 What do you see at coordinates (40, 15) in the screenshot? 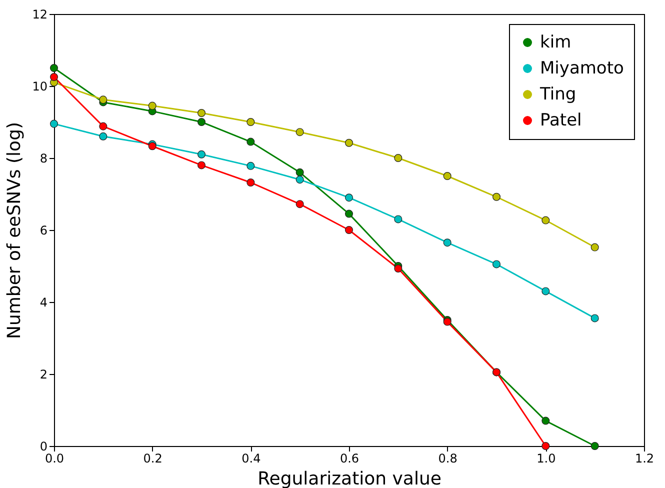
I see `y-tick-label: 12` at bounding box center [40, 15].